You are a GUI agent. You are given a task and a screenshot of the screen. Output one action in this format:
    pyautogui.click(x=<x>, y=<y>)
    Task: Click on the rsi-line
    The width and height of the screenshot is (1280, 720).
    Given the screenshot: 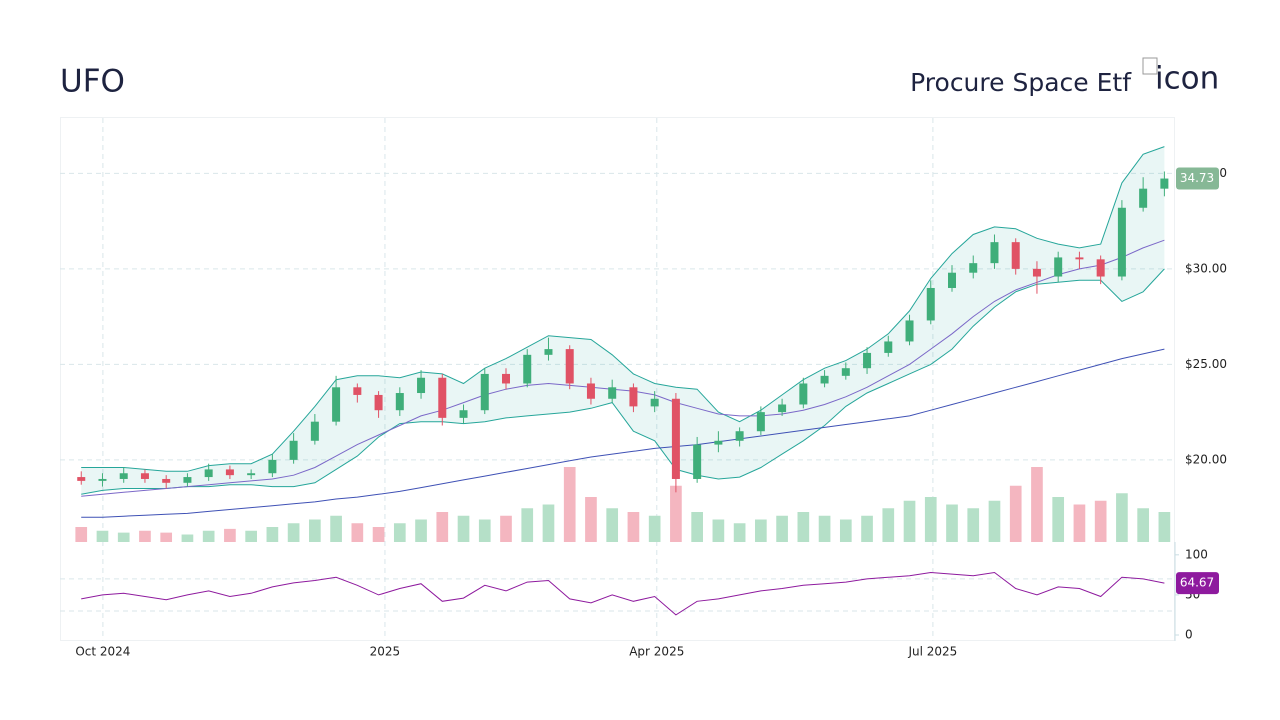 What is the action you would take?
    pyautogui.click(x=623, y=593)
    